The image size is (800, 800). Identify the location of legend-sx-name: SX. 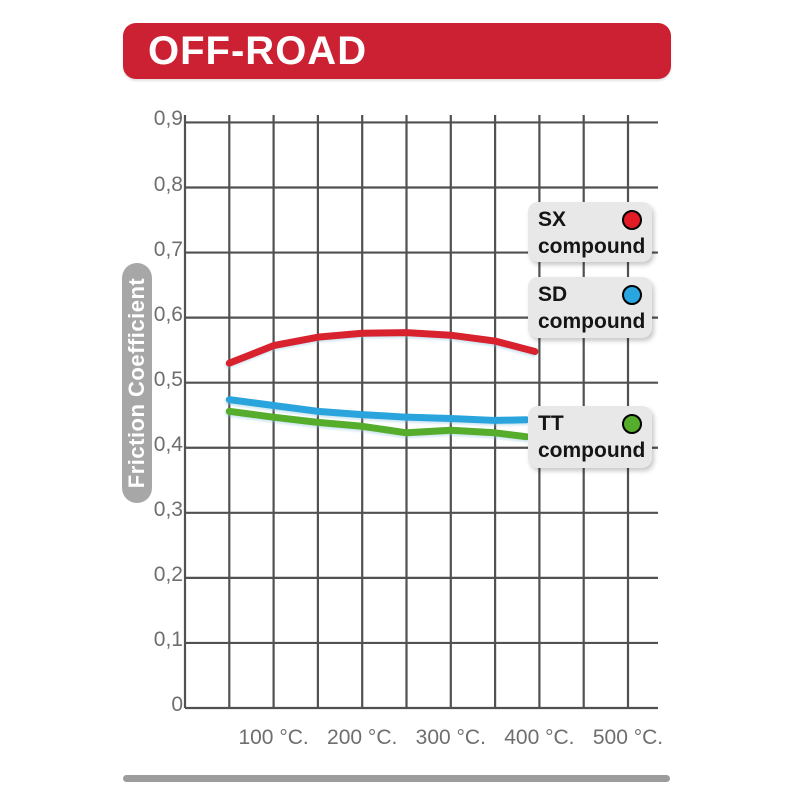
(552, 219).